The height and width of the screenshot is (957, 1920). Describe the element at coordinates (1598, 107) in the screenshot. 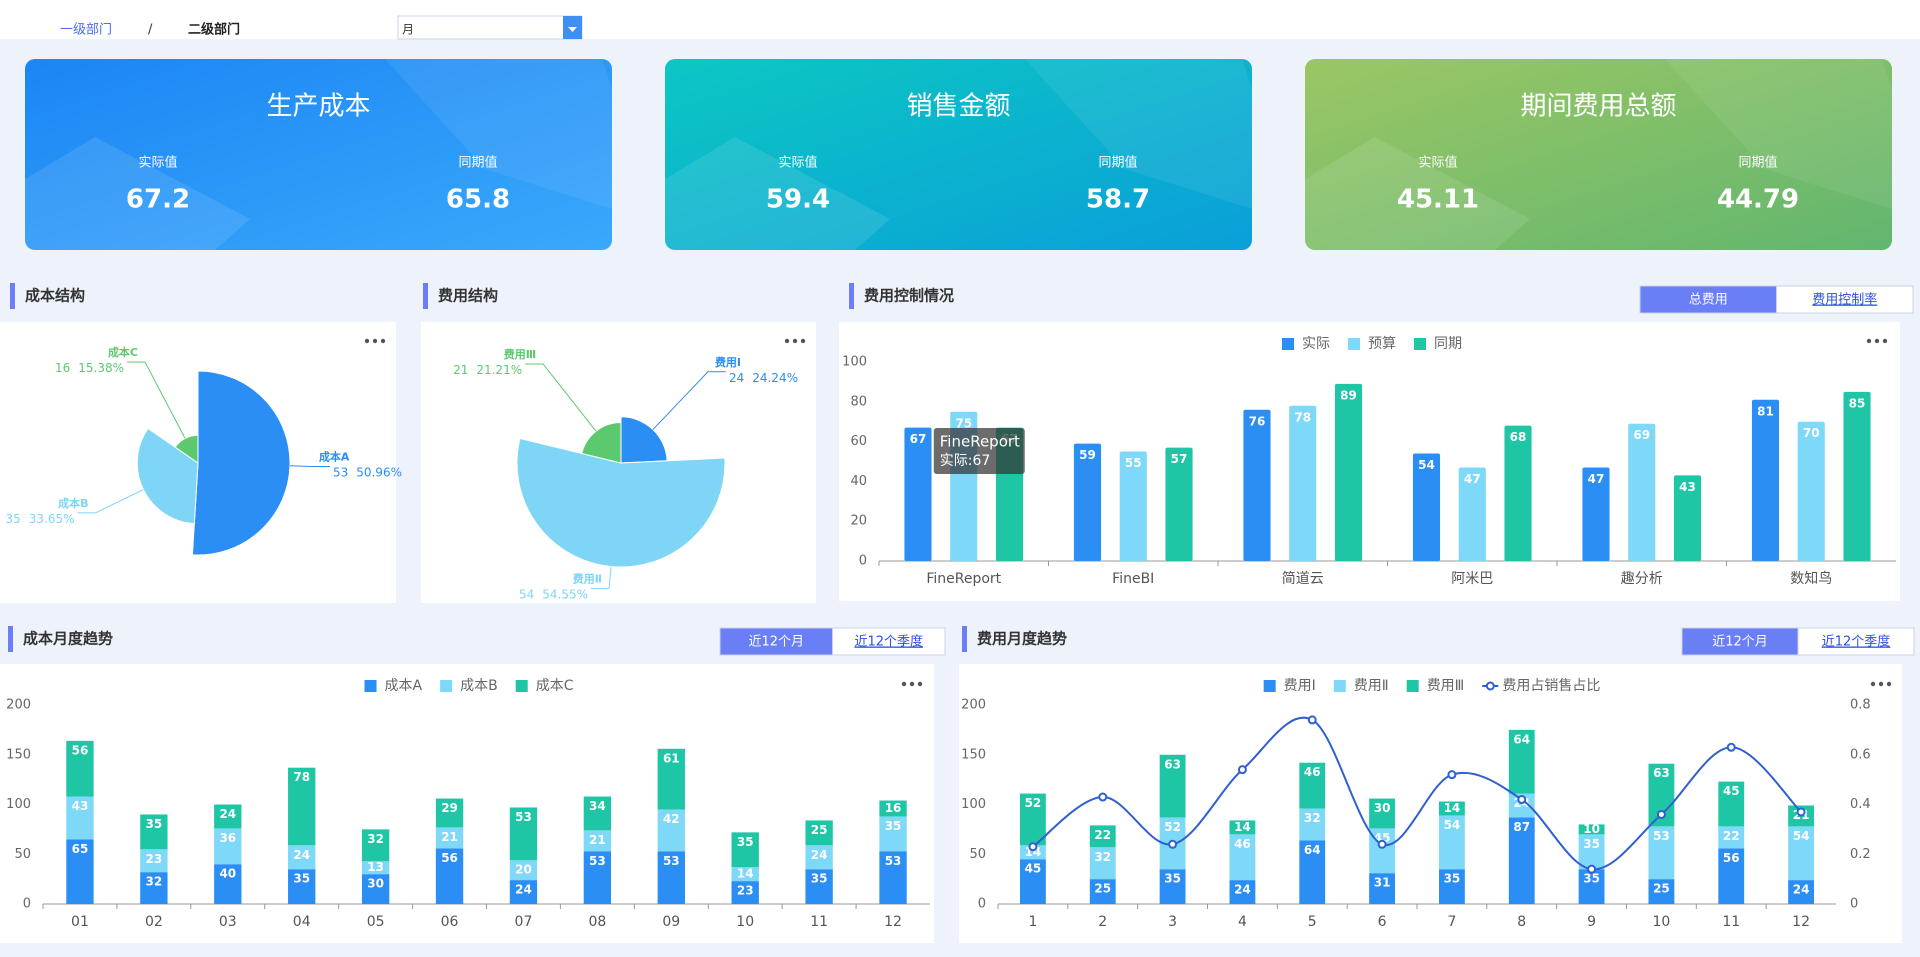

I see `card-title: 期间费用总额` at that location.